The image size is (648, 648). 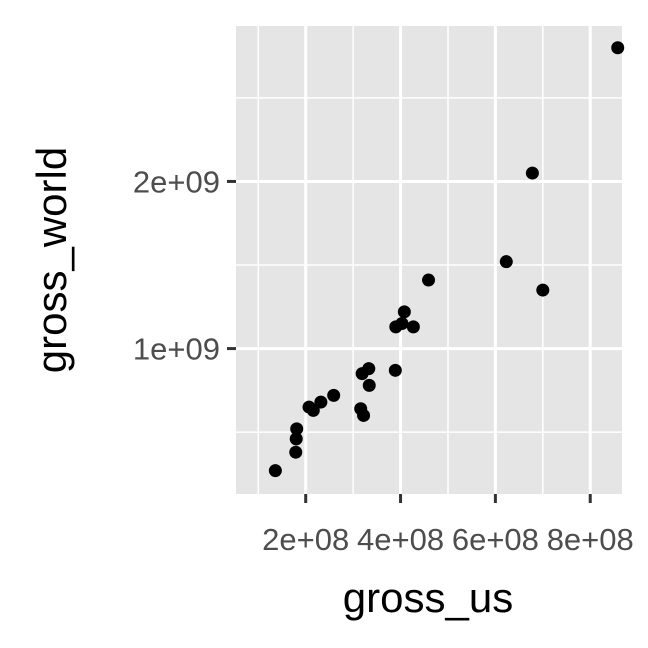 I want to click on y-axis-ticks: 1e+09 2e+09, so click(x=184, y=265).